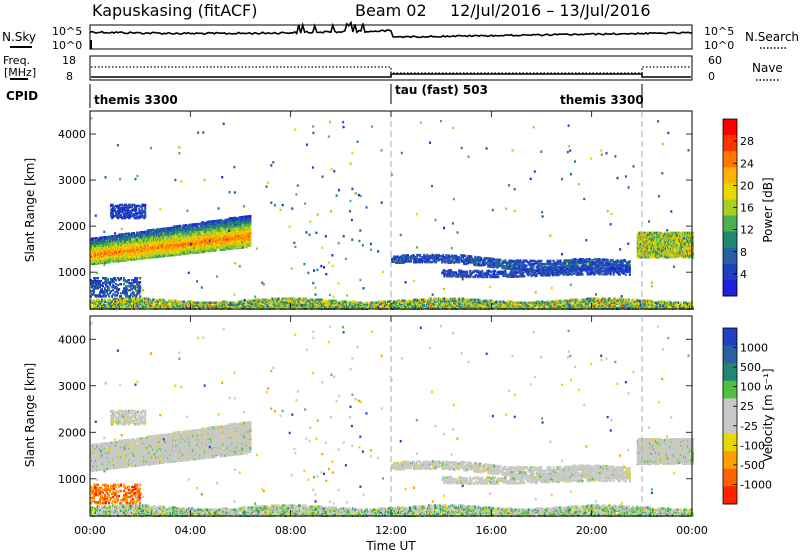  I want to click on nave-label: Nave, so click(767, 68).